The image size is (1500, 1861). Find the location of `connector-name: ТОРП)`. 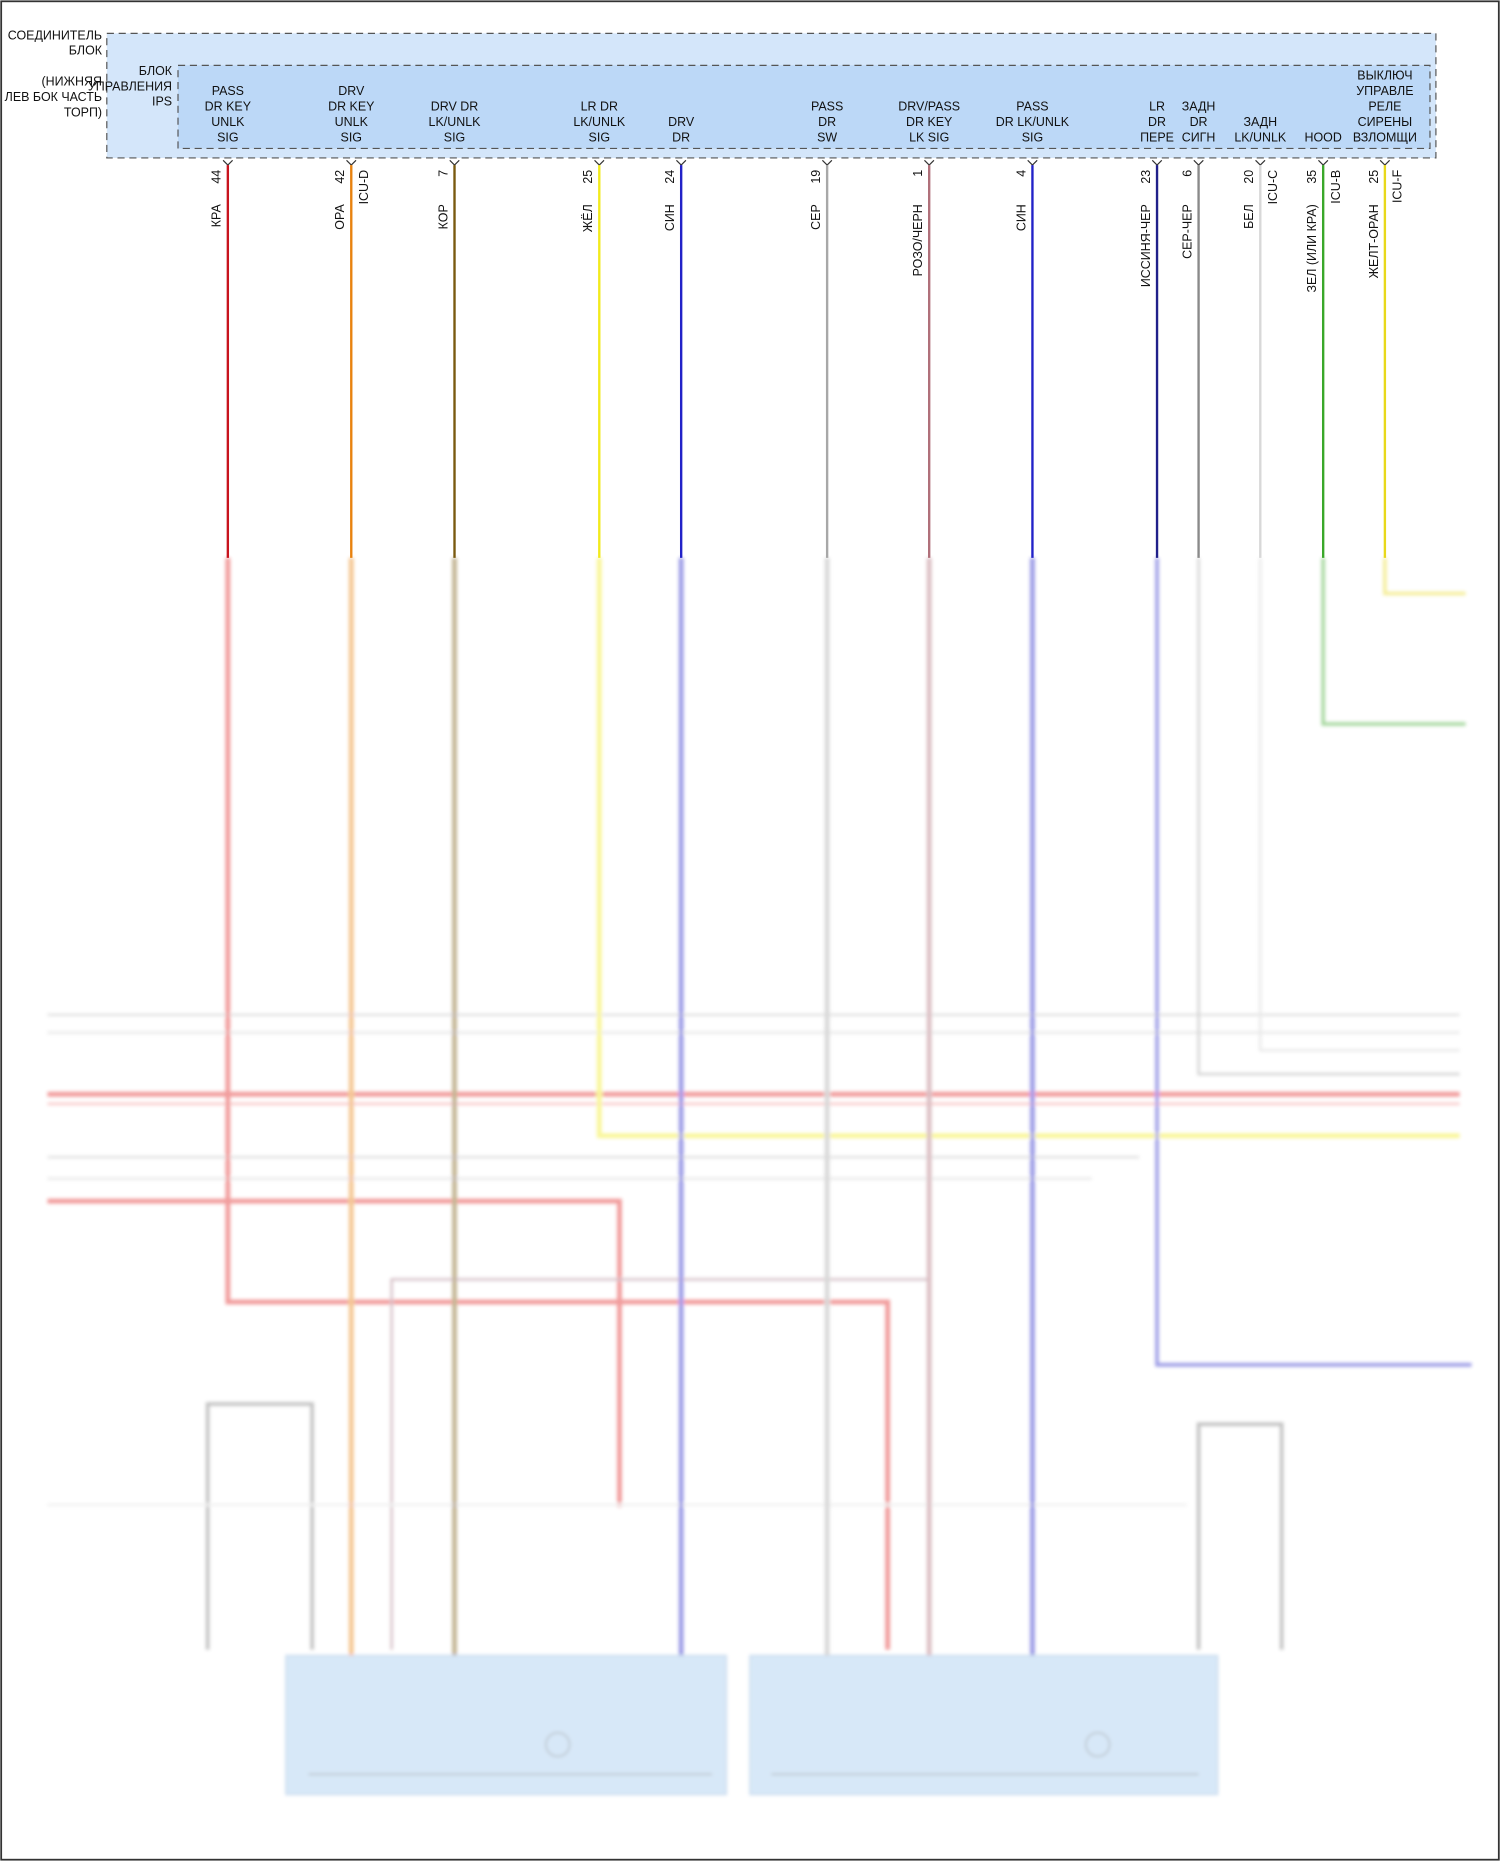

connector-name: ТОРП) is located at coordinates (83, 112).